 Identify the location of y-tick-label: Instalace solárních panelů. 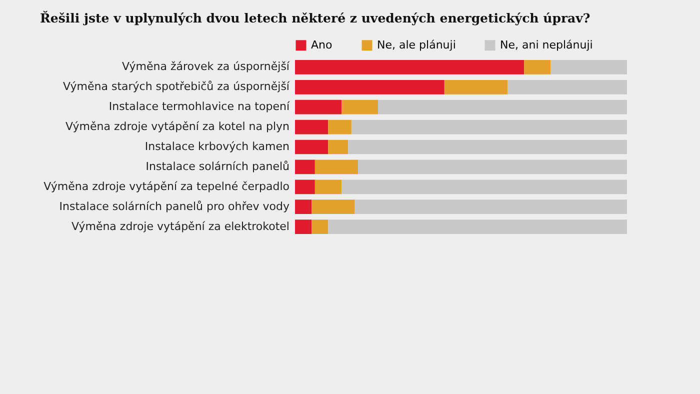
(218, 166).